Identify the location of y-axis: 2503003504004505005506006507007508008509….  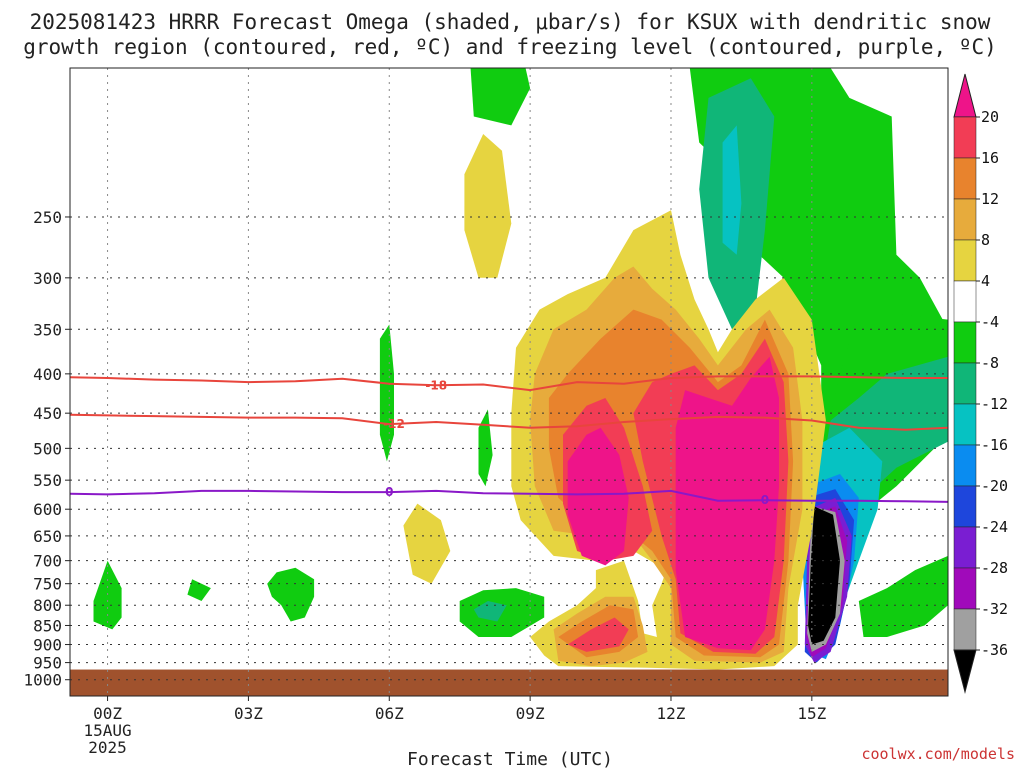
(46, 449).